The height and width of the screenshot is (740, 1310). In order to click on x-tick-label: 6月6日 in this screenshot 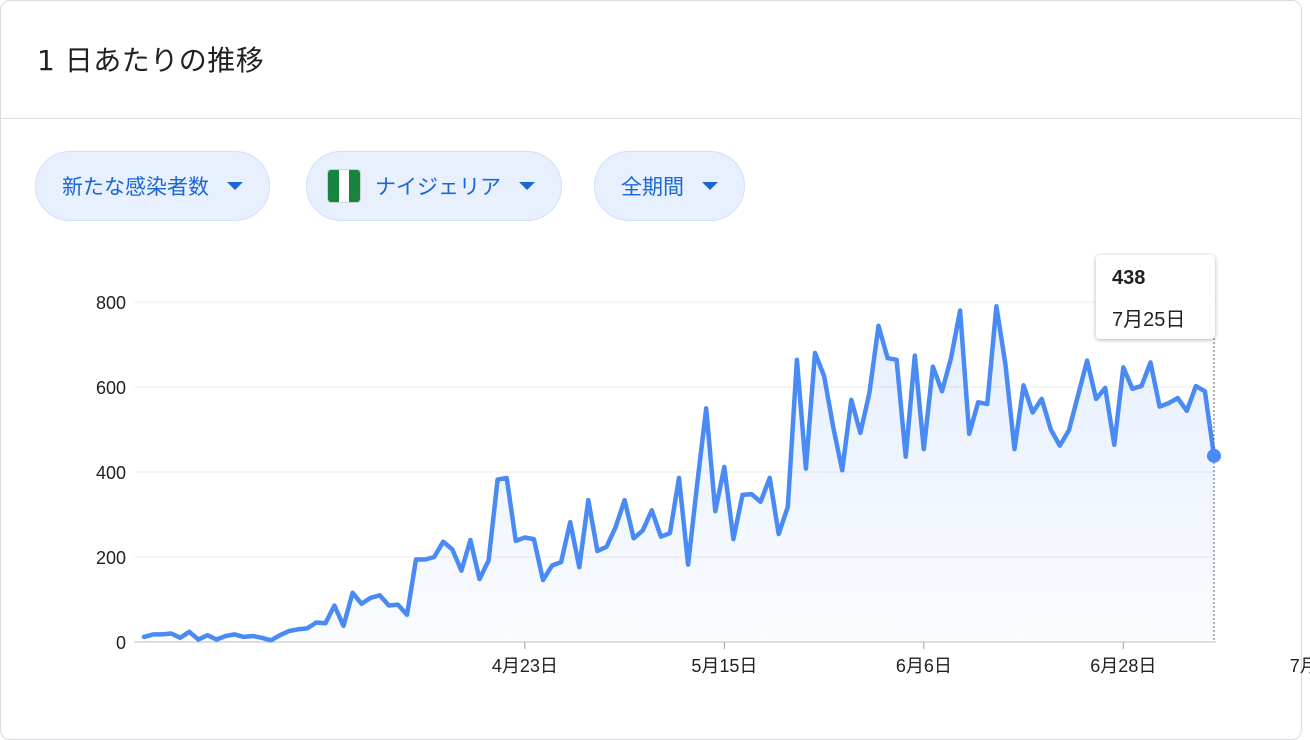, I will do `click(924, 666)`.